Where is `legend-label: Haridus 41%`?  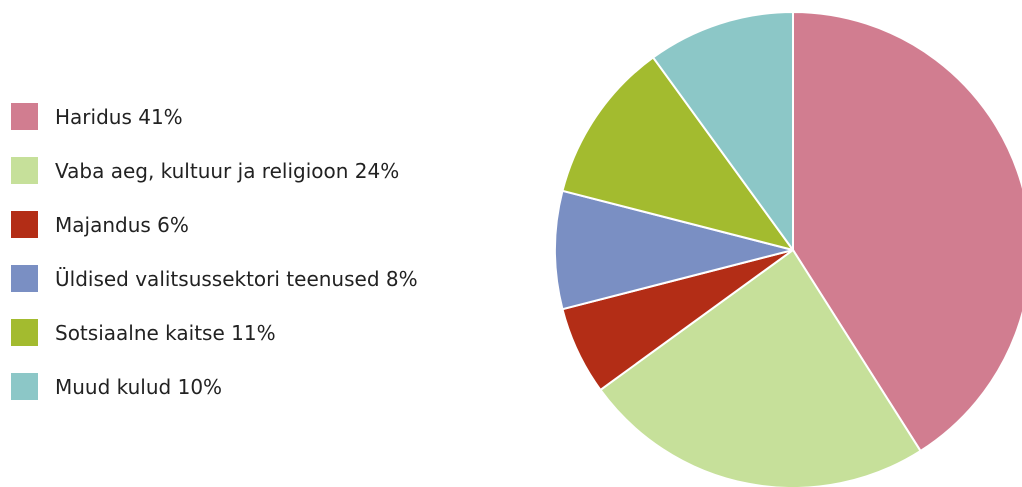
legend-label: Haridus 41% is located at coordinates (119, 117).